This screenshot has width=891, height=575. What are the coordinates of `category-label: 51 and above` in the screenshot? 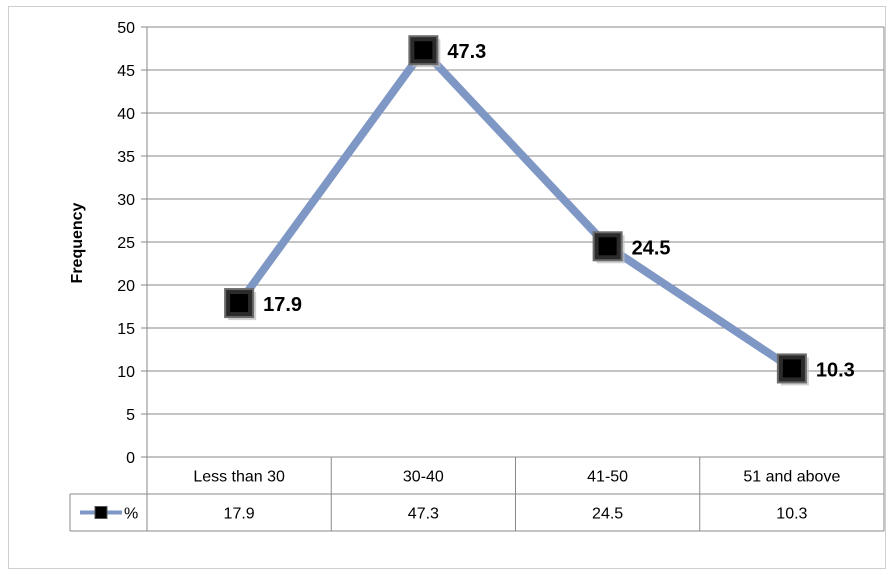 It's located at (791, 477).